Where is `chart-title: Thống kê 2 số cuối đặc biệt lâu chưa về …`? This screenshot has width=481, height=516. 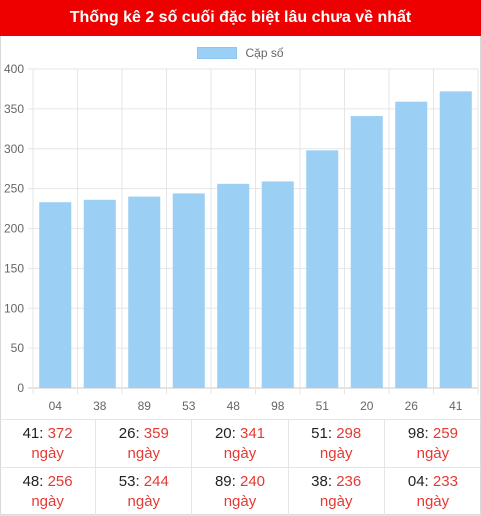
chart-title: Thống kê 2 số cuối đặc biệt lâu chưa về … is located at coordinates (240, 17).